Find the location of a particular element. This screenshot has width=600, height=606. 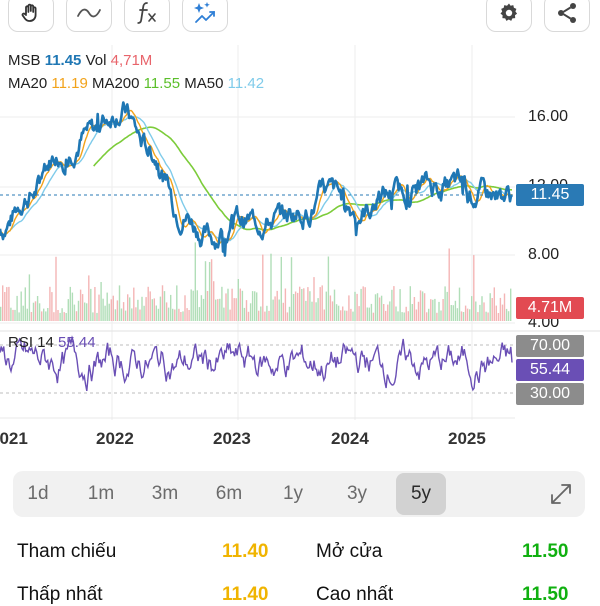

legend-vol: Vol is located at coordinates (96, 60).